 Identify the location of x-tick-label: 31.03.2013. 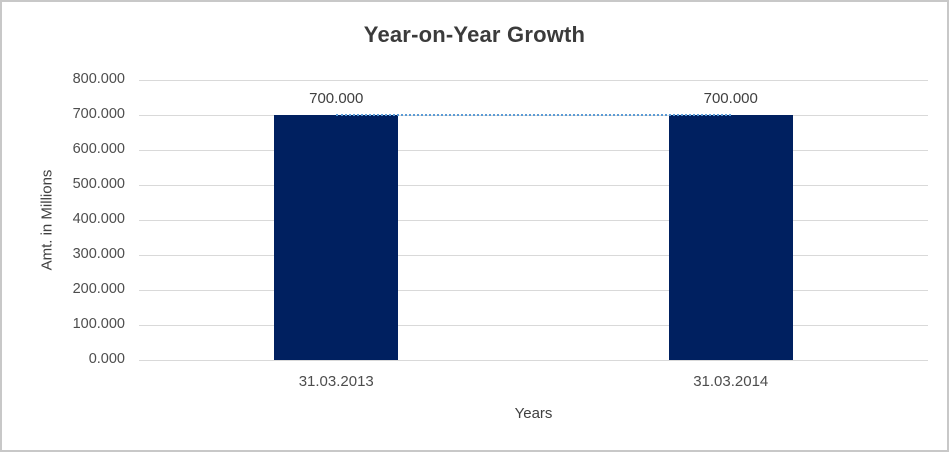
(336, 381).